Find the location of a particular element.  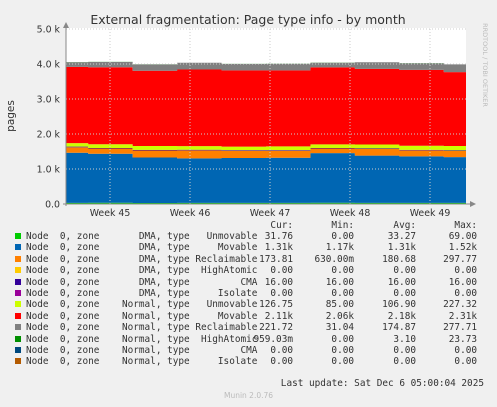

legend-max: 2.31k is located at coordinates (462, 316).